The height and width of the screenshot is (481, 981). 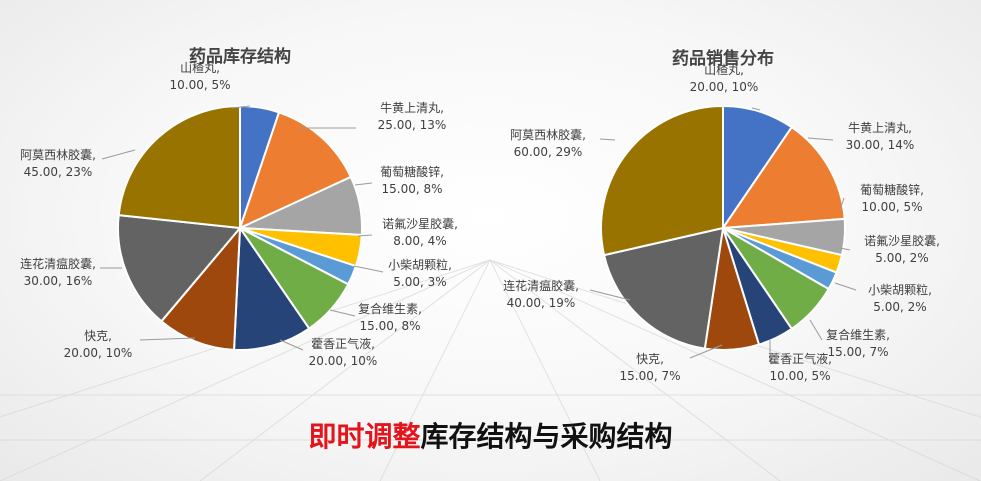 I want to click on slice-label: 诺氟沙星胶囊, 5.00, 2%, so click(x=902, y=249).